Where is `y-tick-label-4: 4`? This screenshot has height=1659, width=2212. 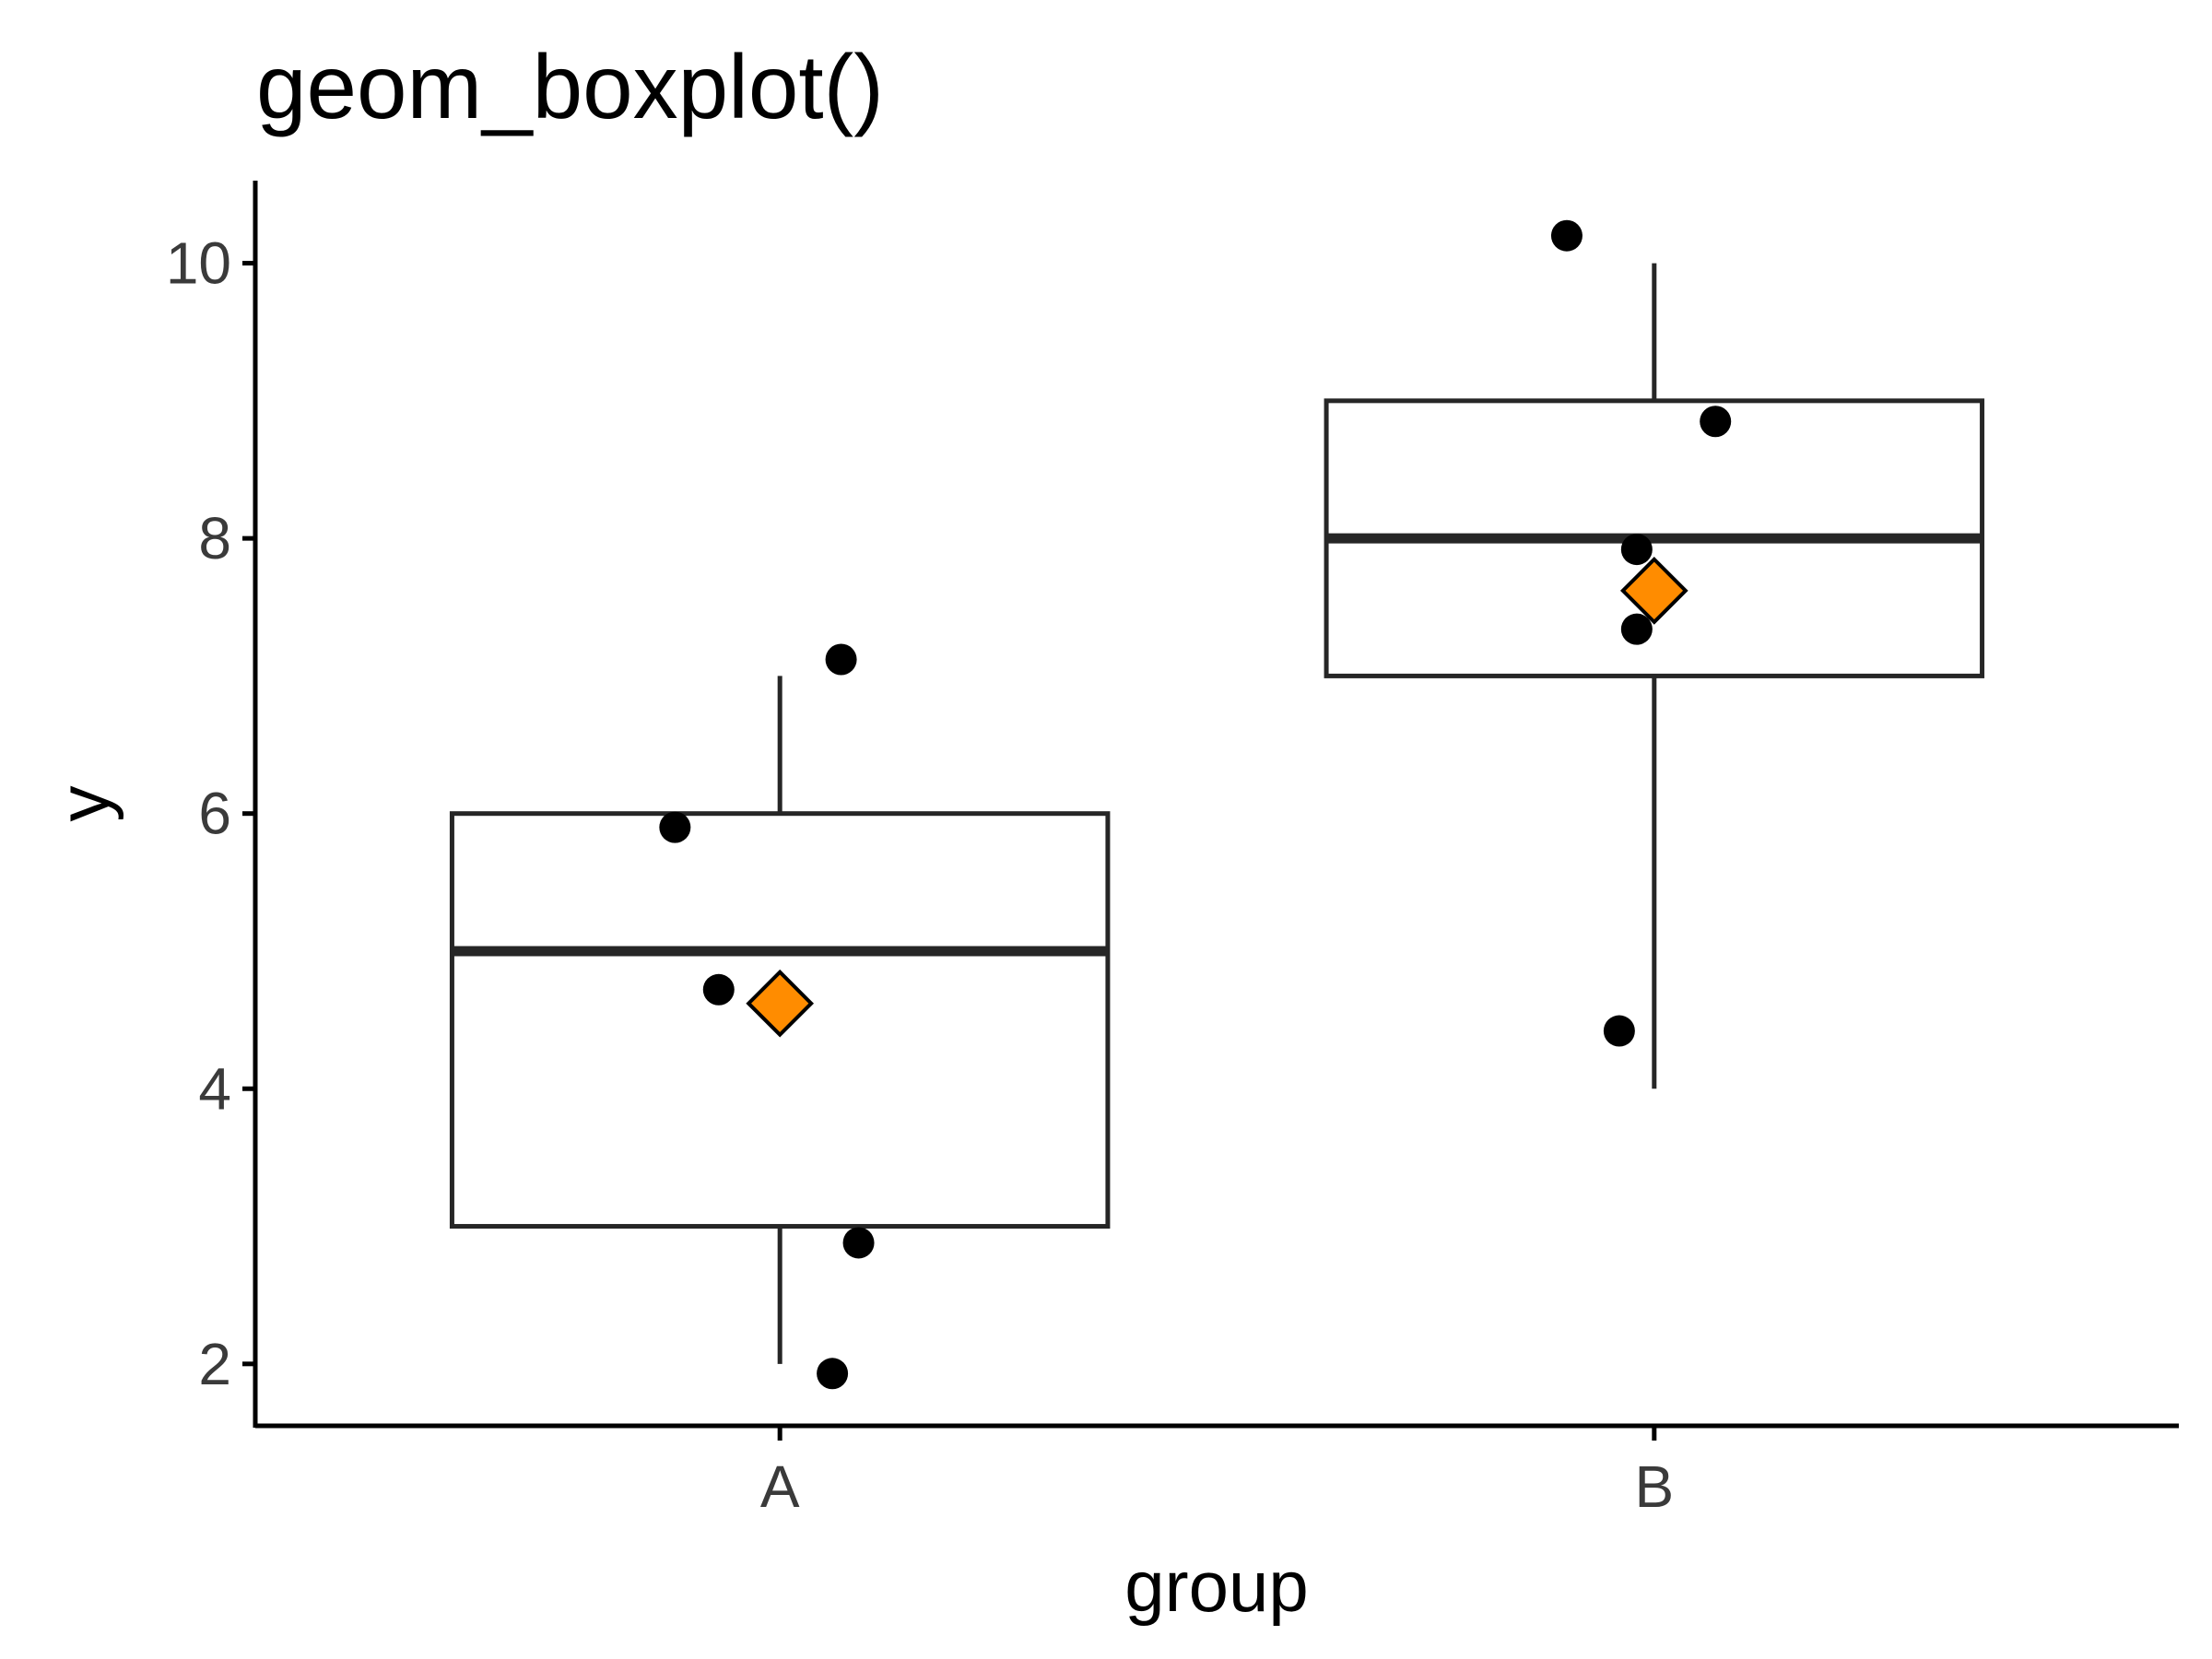
y-tick-label-4: 4 is located at coordinates (214, 1088).